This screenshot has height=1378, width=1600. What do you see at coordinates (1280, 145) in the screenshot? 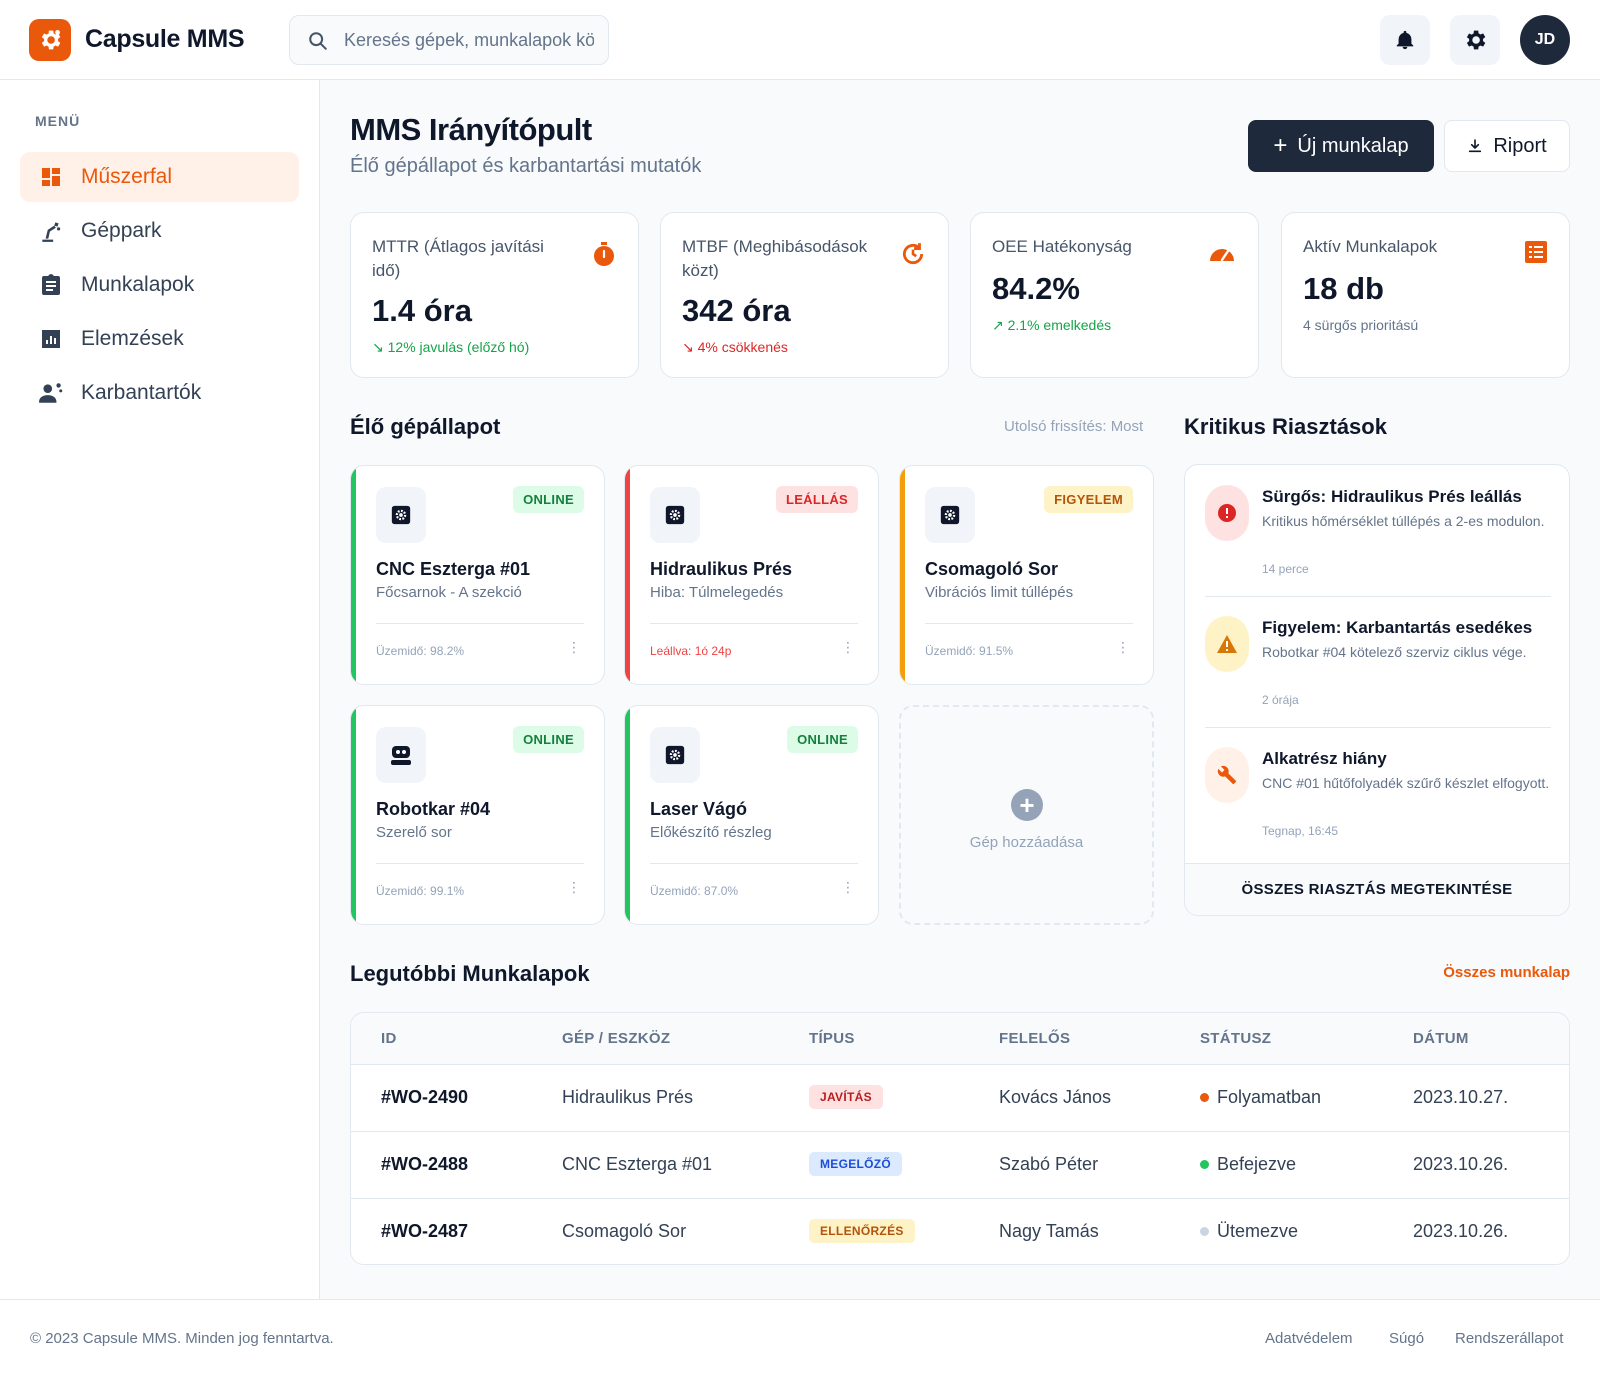
I see `plus-icon: +` at bounding box center [1280, 145].